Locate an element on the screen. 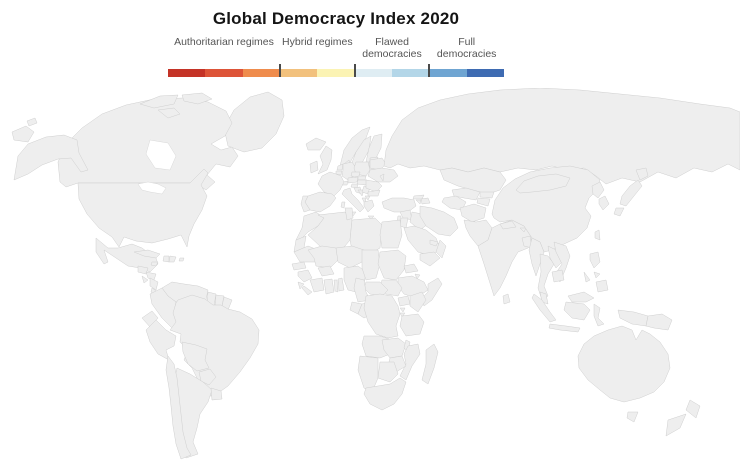  legend-group-authoritarian is located at coordinates (224, 73).